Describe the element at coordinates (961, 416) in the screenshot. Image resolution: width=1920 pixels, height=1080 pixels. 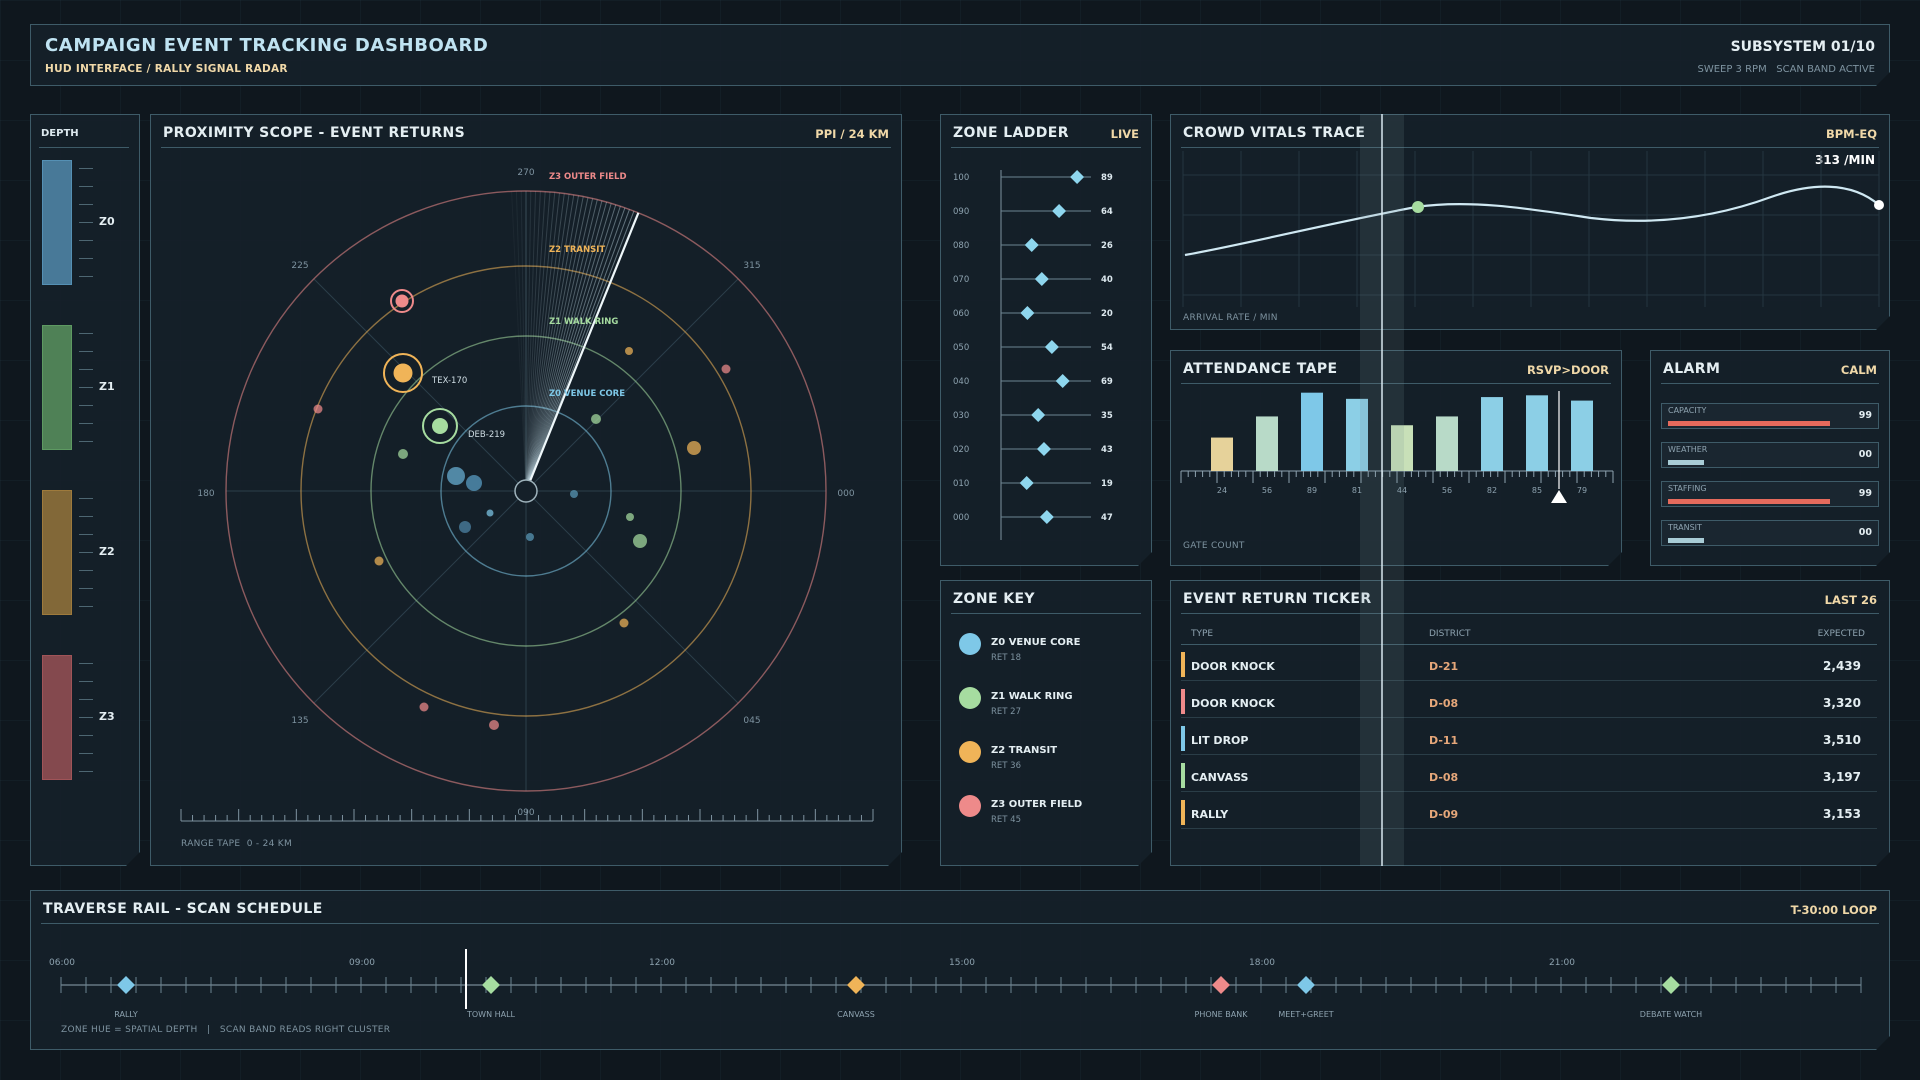
I see `ladder-level: 030` at that location.